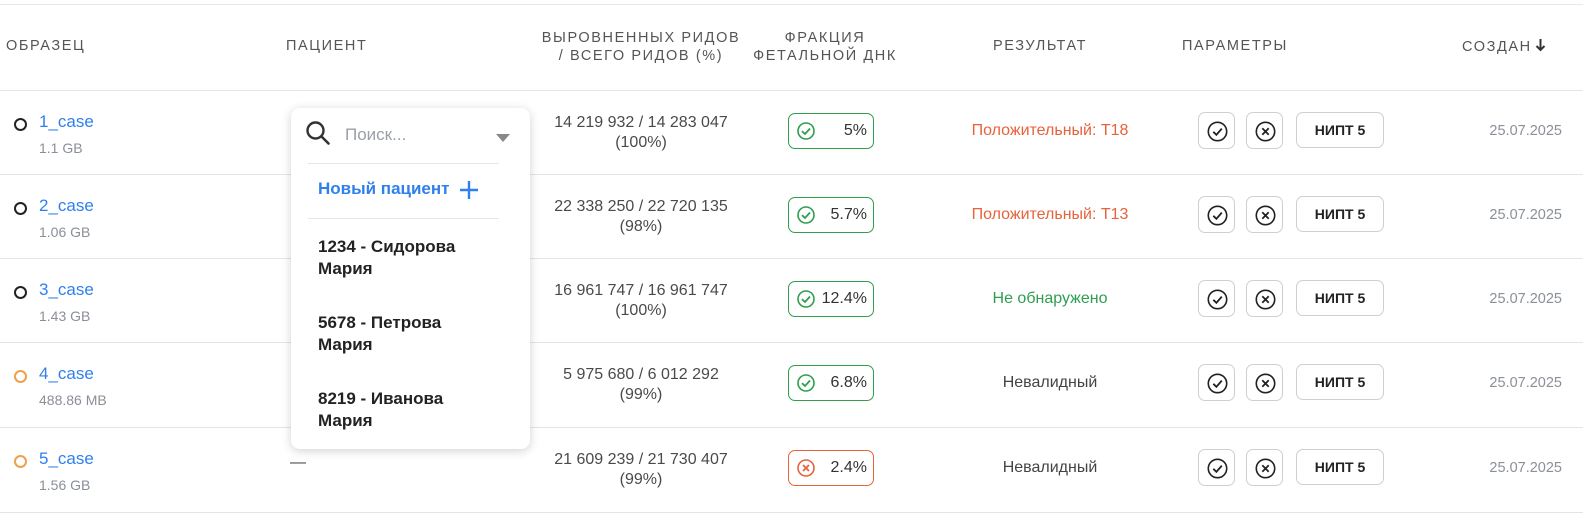 Image resolution: width=1583 pixels, height=521 pixels. What do you see at coordinates (806, 468) in the screenshot?
I see `x-circle-icon` at bounding box center [806, 468].